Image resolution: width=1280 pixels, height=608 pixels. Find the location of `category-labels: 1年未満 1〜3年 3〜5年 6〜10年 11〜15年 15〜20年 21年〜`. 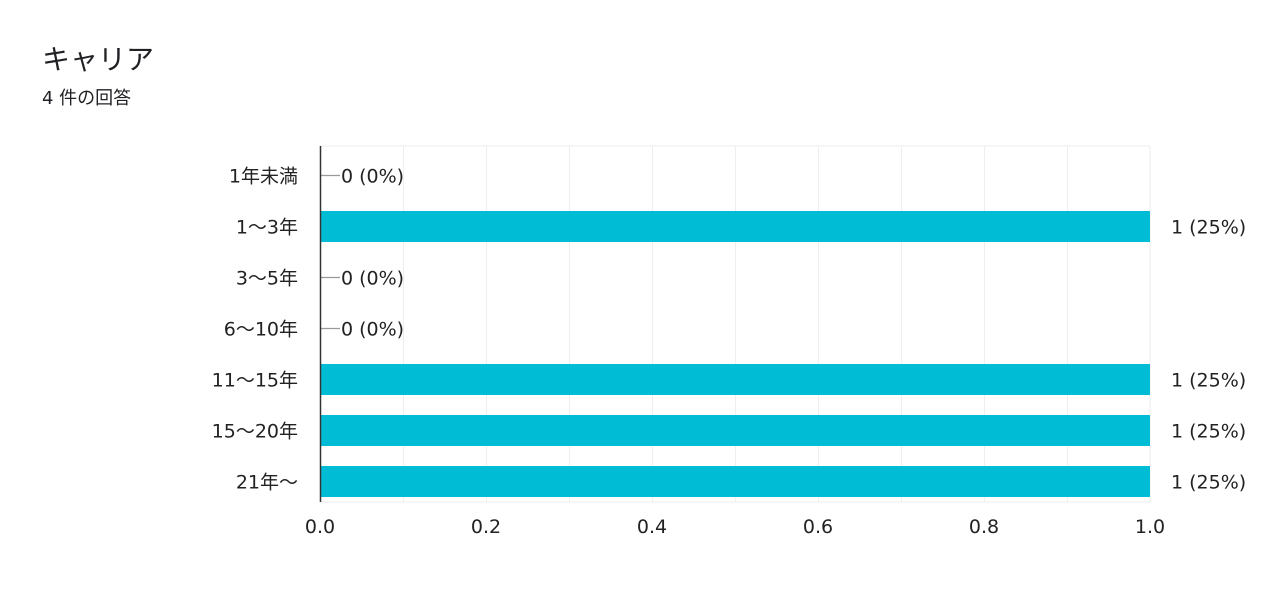

category-labels: 1年未満 1〜3年 3〜5年 6〜10年 11〜15年 15〜20年 21年〜 is located at coordinates (255, 330).